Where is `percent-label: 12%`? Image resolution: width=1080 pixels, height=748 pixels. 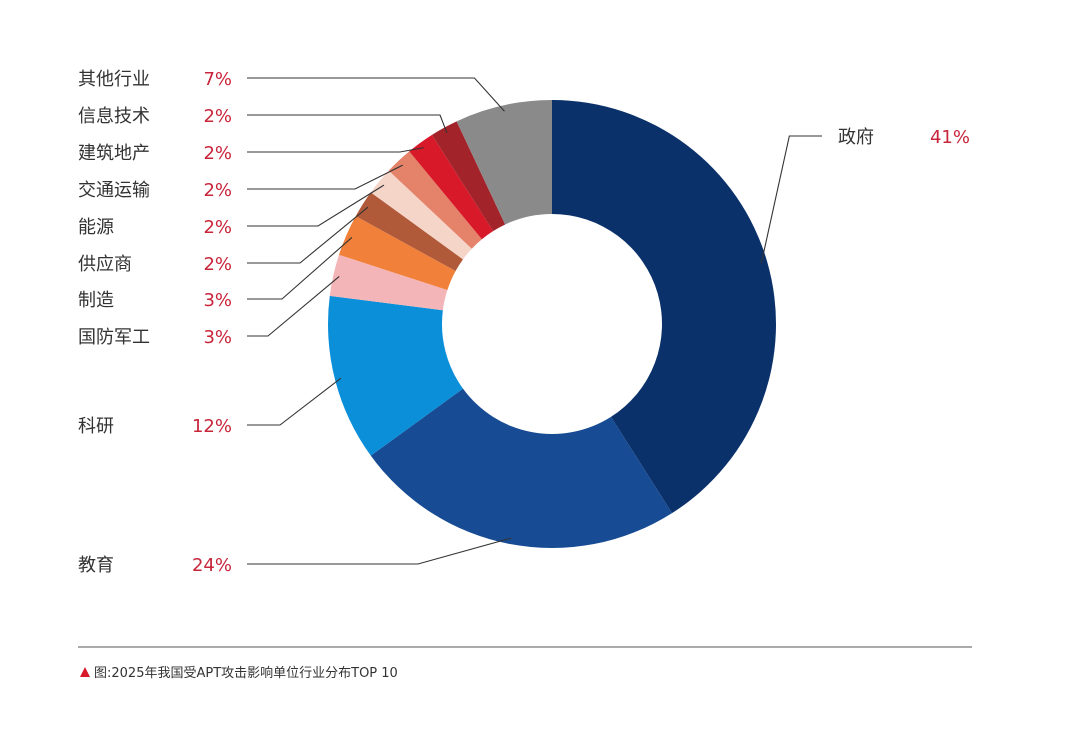 percent-label: 12% is located at coordinates (212, 426).